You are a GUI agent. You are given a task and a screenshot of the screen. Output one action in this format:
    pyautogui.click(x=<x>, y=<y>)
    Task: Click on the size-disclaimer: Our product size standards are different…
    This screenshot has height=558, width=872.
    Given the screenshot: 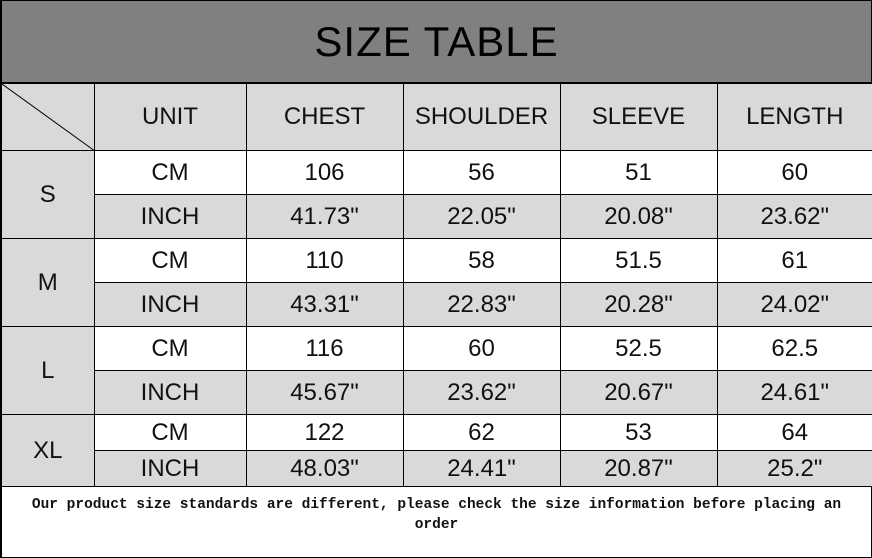 What is the action you would take?
    pyautogui.click(x=436, y=515)
    